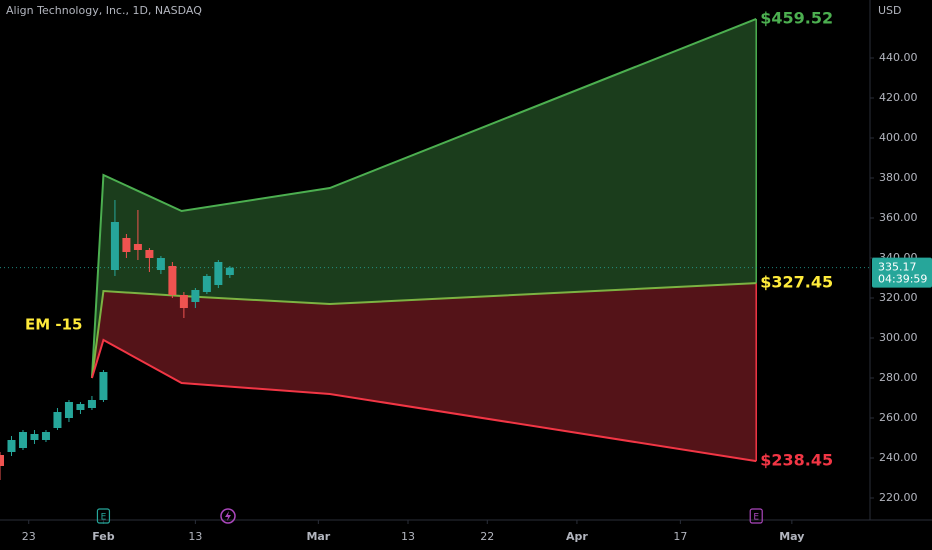  I want to click on y-tick-label: 420.00, so click(898, 97).